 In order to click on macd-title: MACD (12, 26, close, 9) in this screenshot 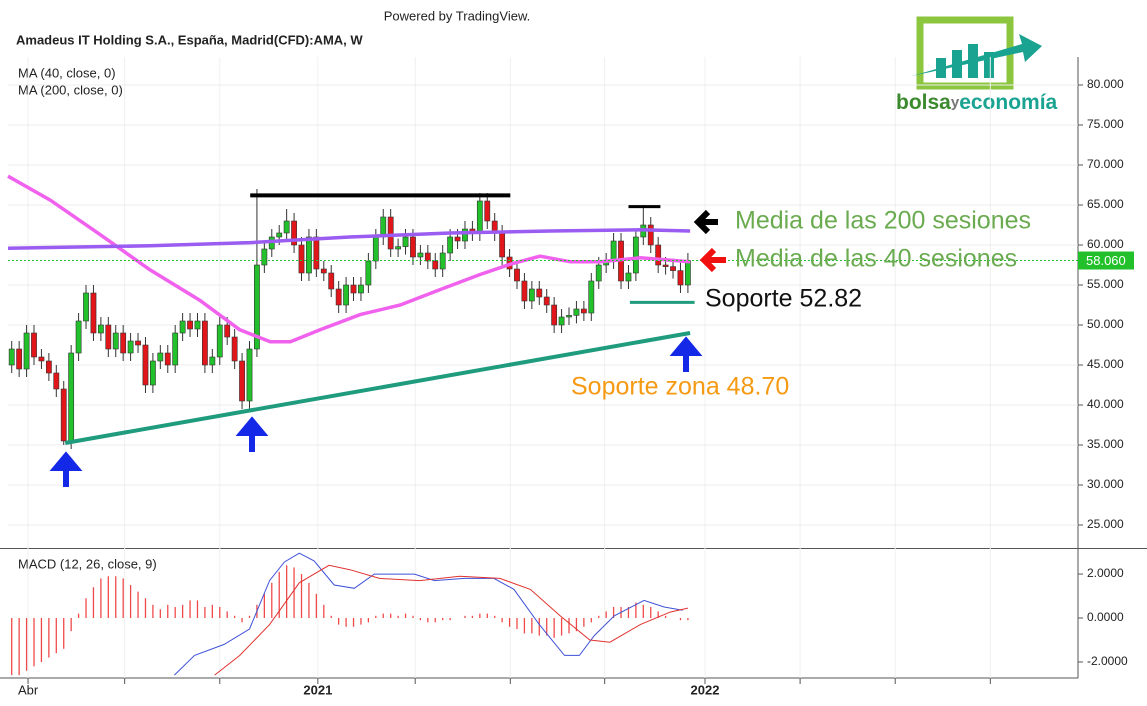, I will do `click(87, 563)`.